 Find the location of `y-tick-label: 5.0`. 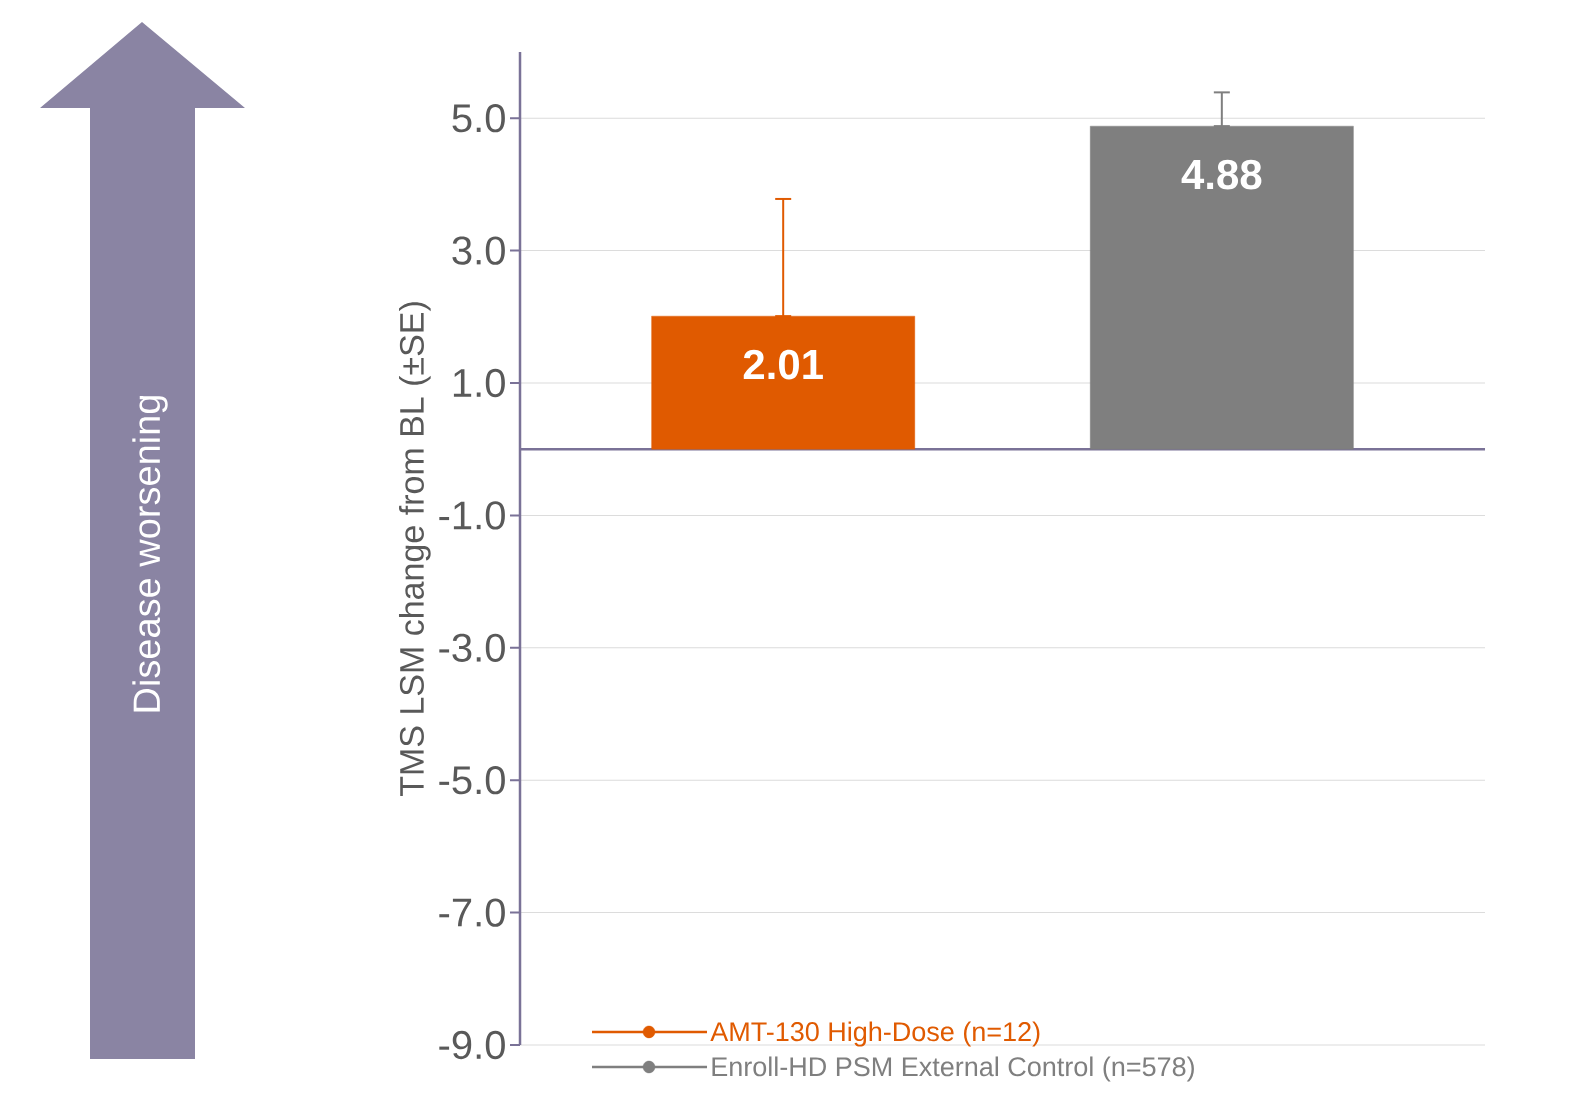

y-tick-label: 5.0 is located at coordinates (478, 118).